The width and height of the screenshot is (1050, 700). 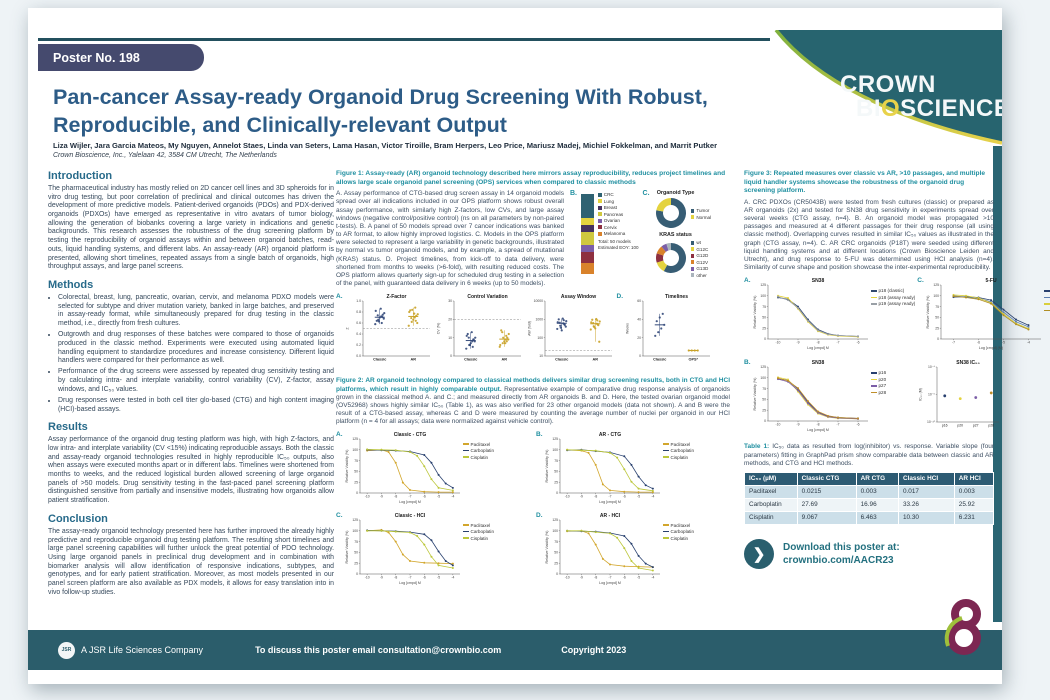 What do you see at coordinates (878, 382) in the screenshot?
I see `chart-legend: p16 p20 p27 p28` at bounding box center [878, 382].